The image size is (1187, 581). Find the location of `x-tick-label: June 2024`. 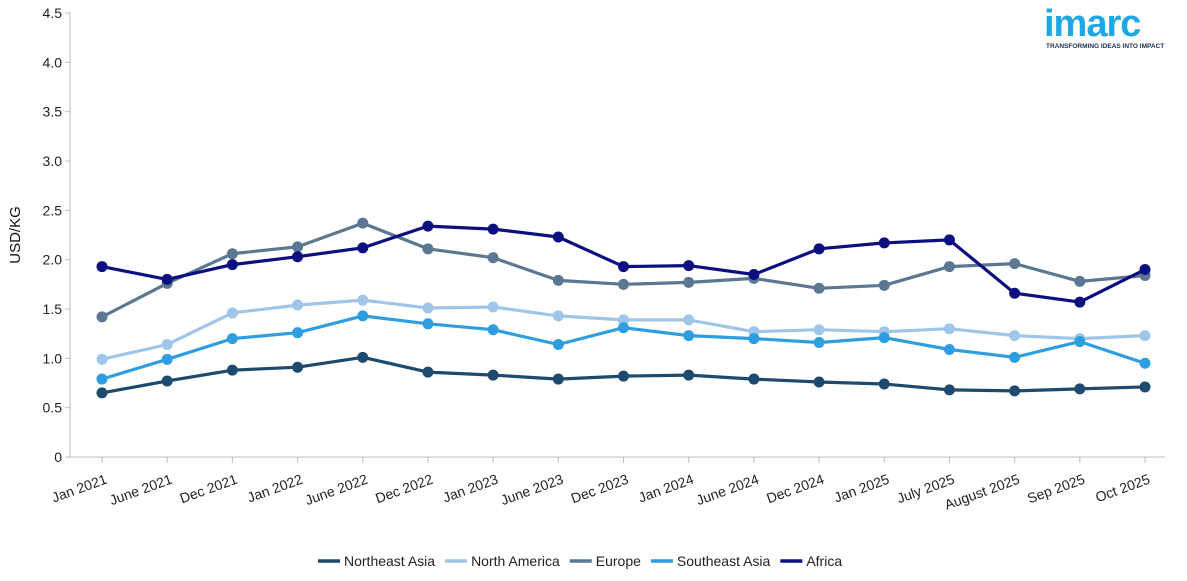

x-tick-label: June 2024 is located at coordinates (727, 489).